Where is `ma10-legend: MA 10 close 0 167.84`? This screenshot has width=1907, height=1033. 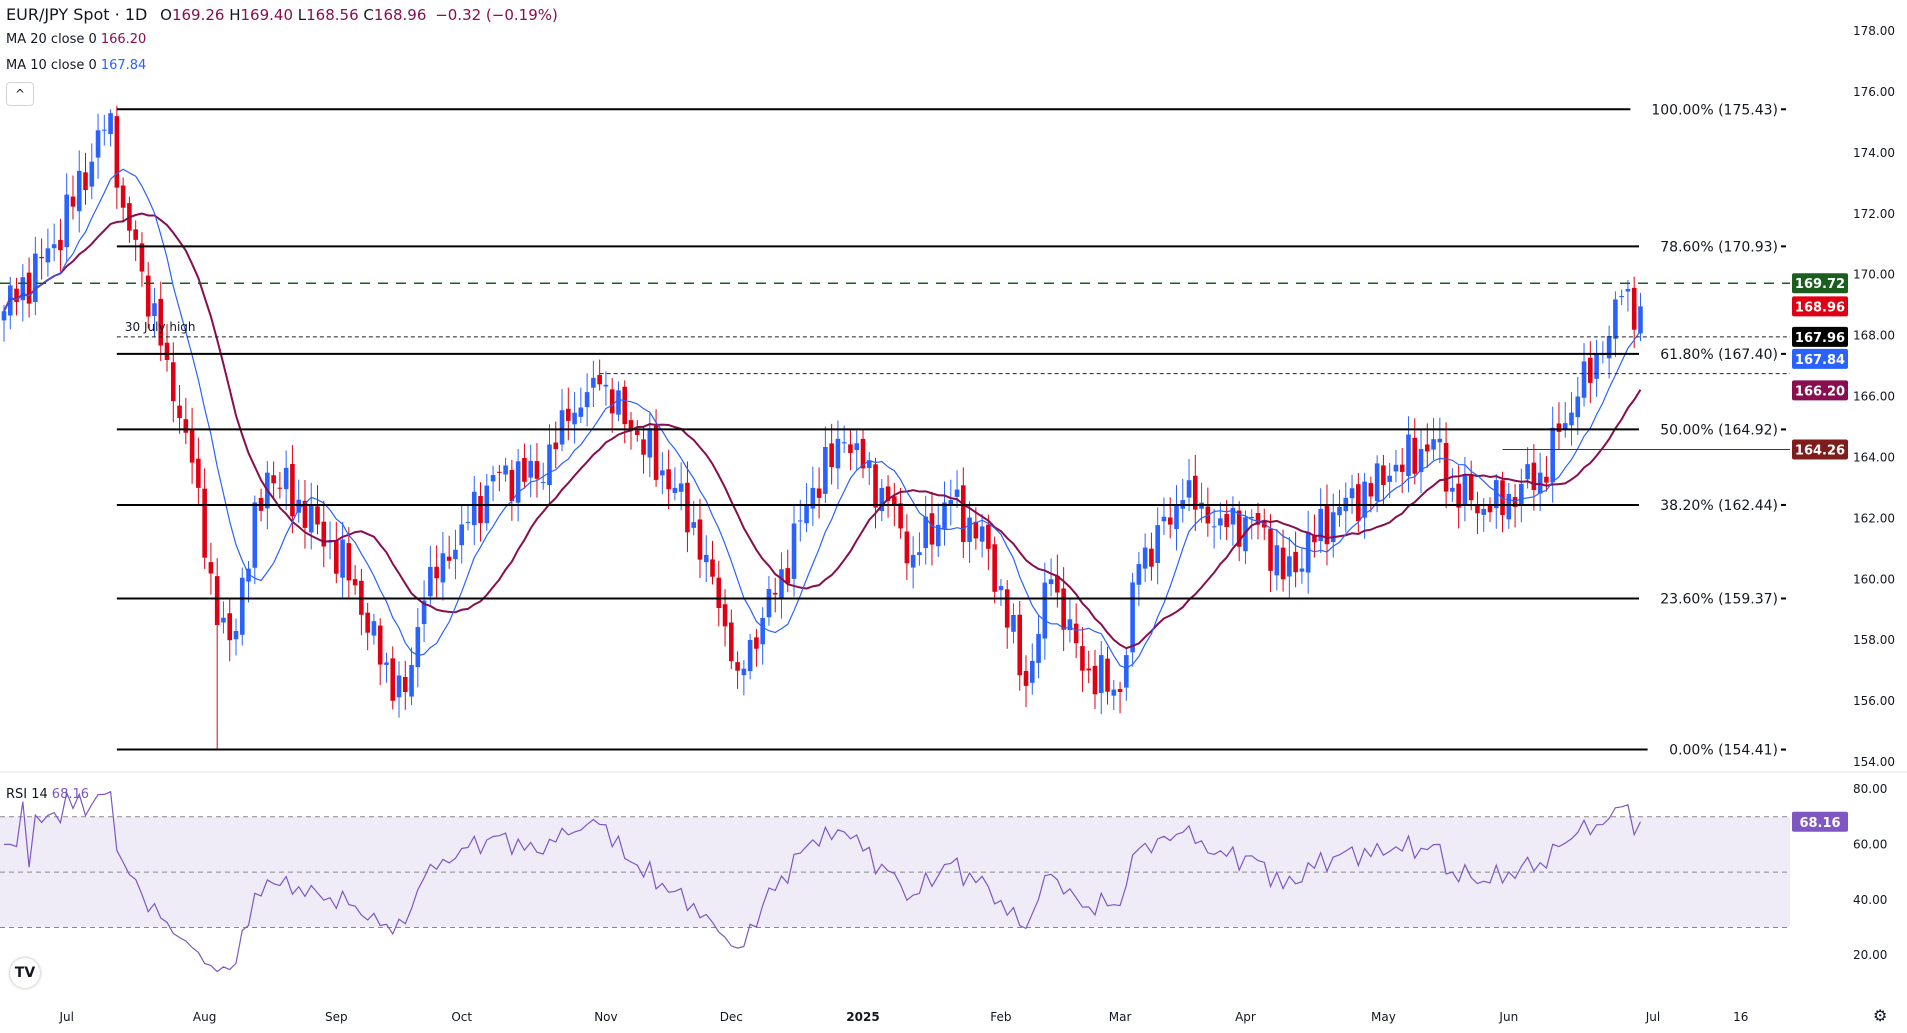
ma10-legend: MA 10 close 0 167.84 is located at coordinates (76, 65).